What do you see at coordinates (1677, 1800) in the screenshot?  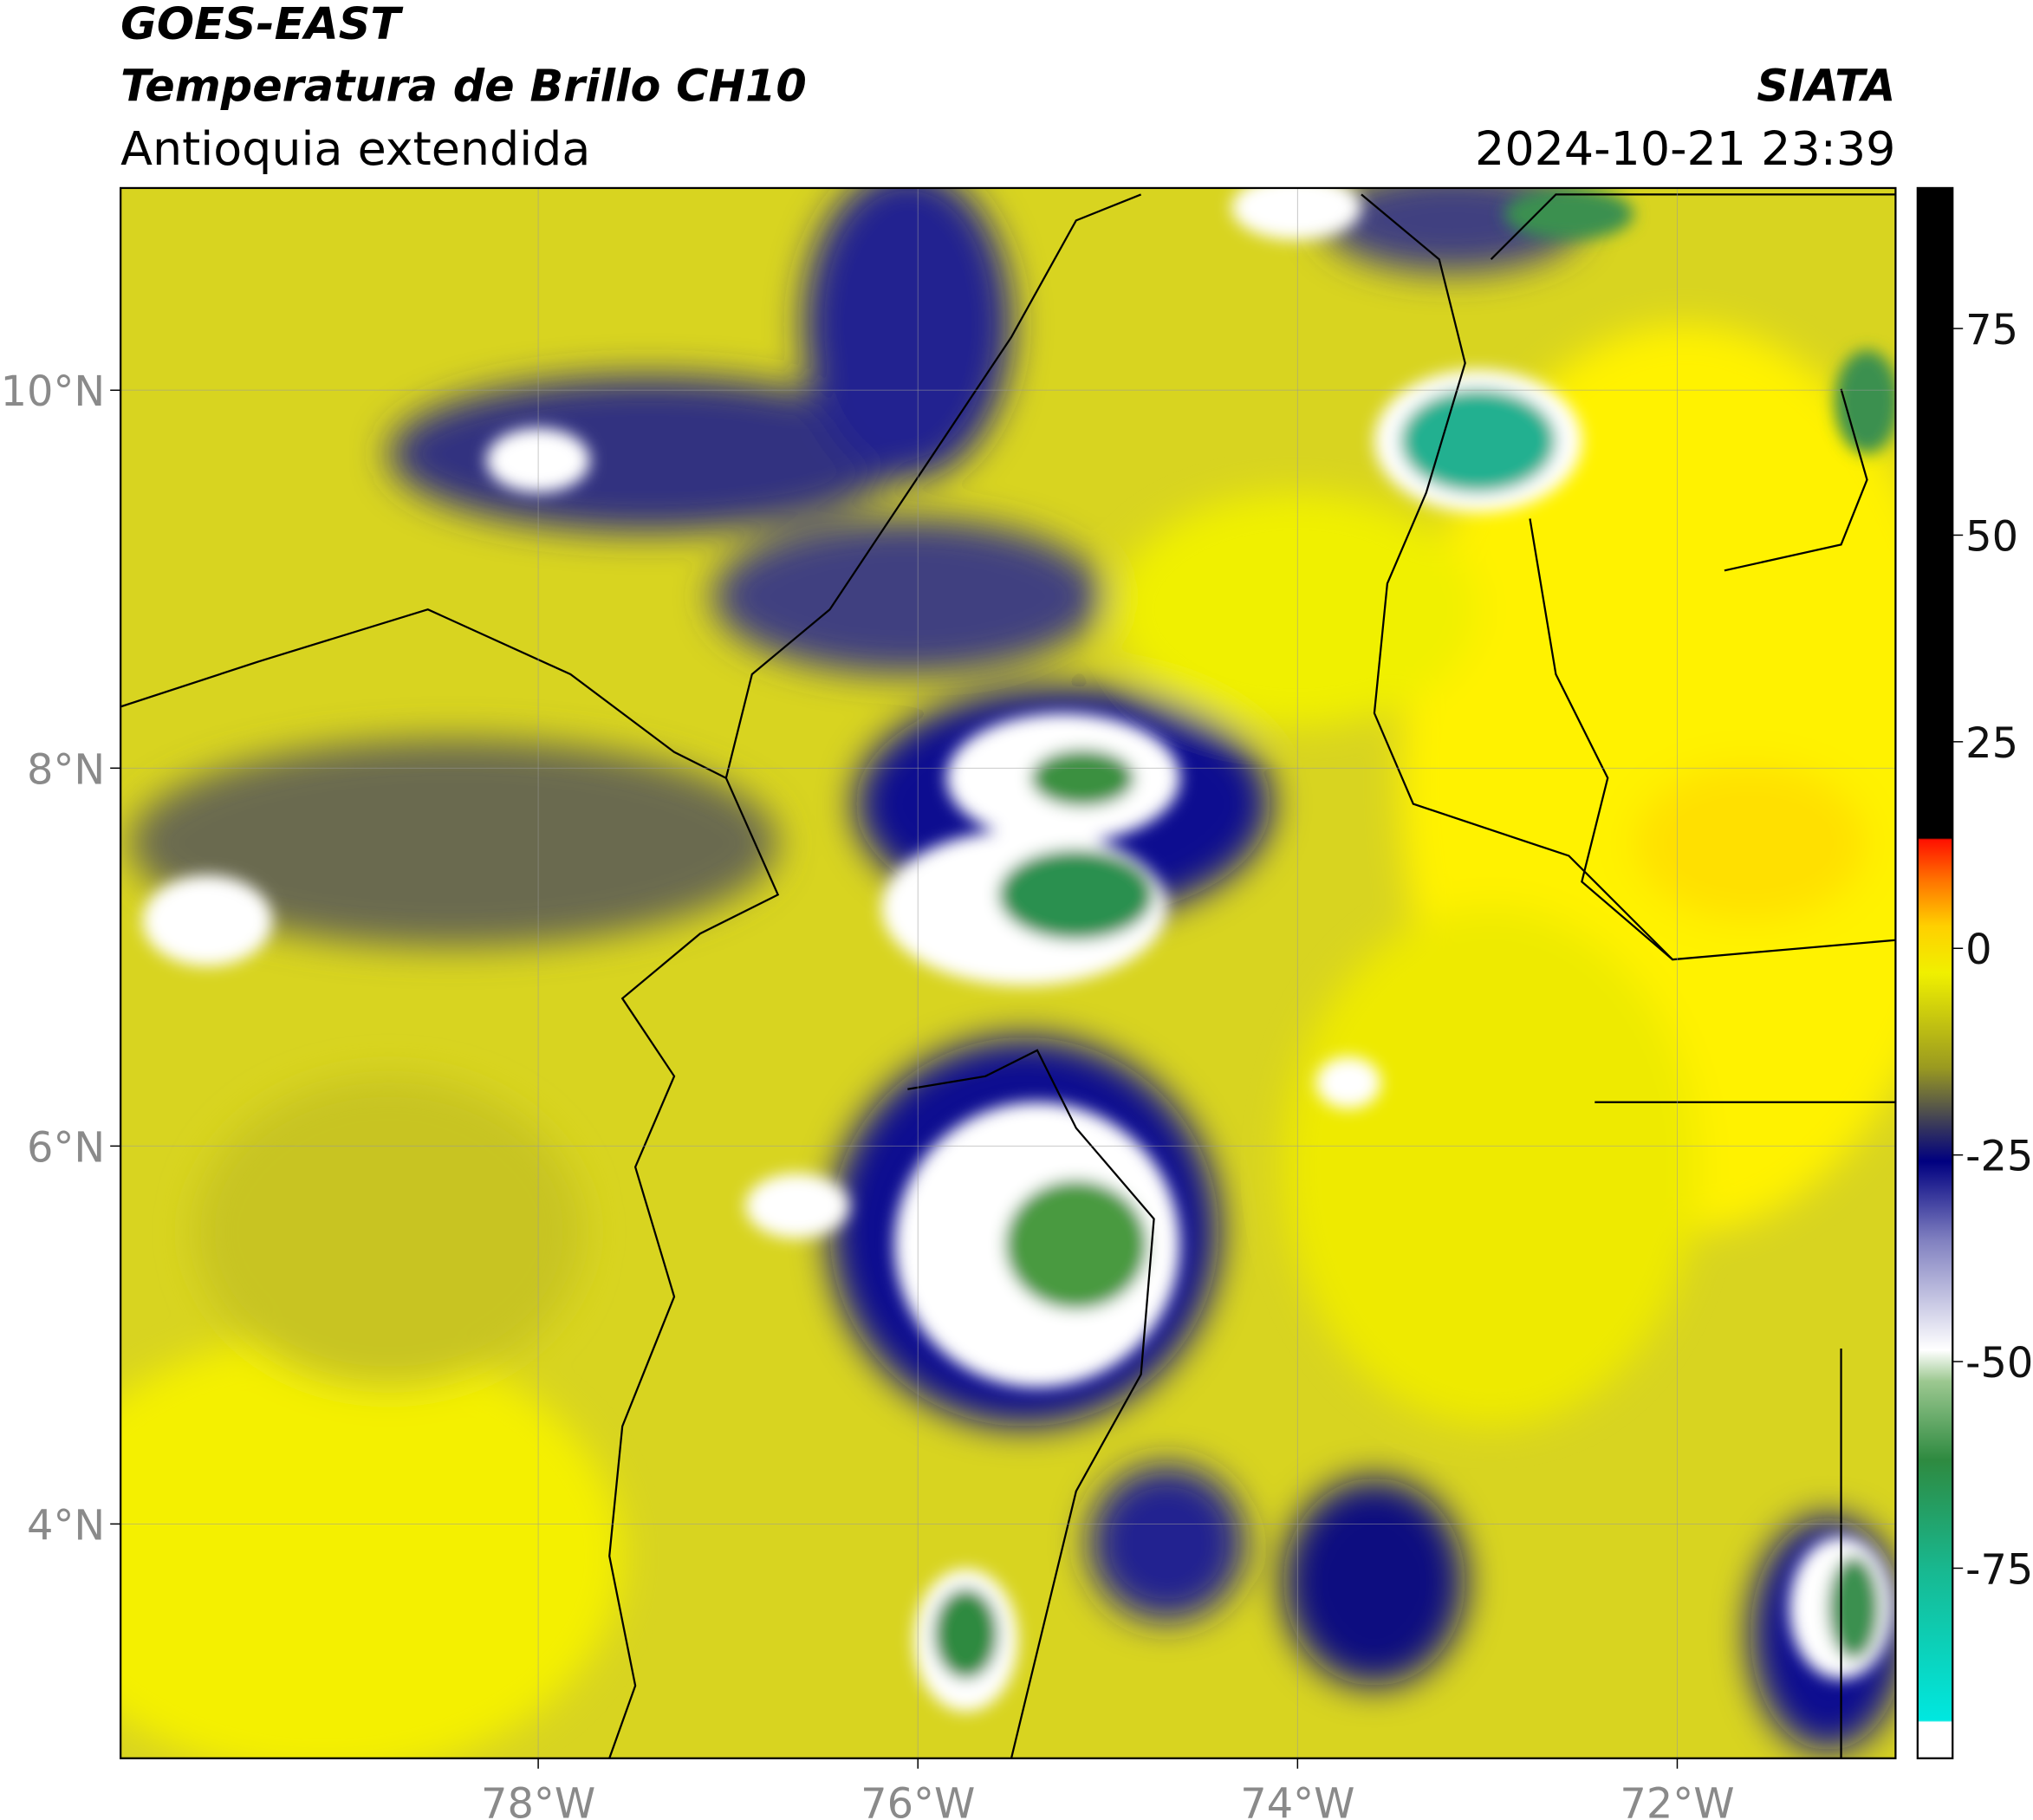 I see `x-tick-label: 72°W` at bounding box center [1677, 1800].